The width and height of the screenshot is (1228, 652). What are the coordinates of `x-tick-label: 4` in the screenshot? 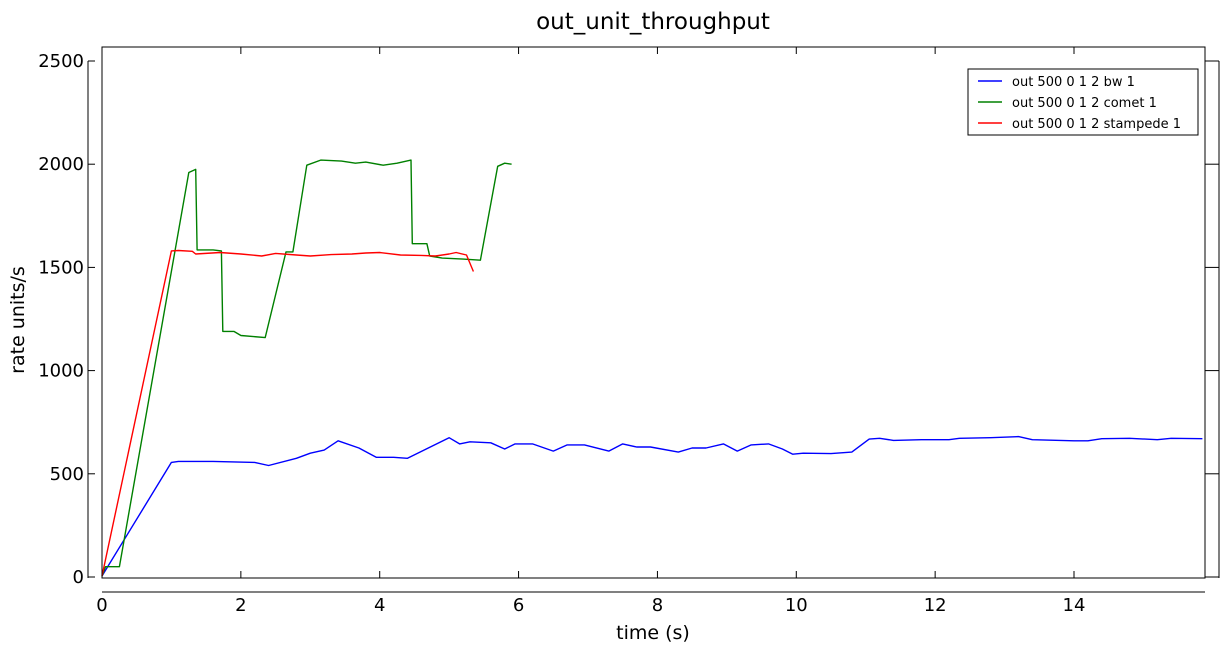 It's located at (379, 605).